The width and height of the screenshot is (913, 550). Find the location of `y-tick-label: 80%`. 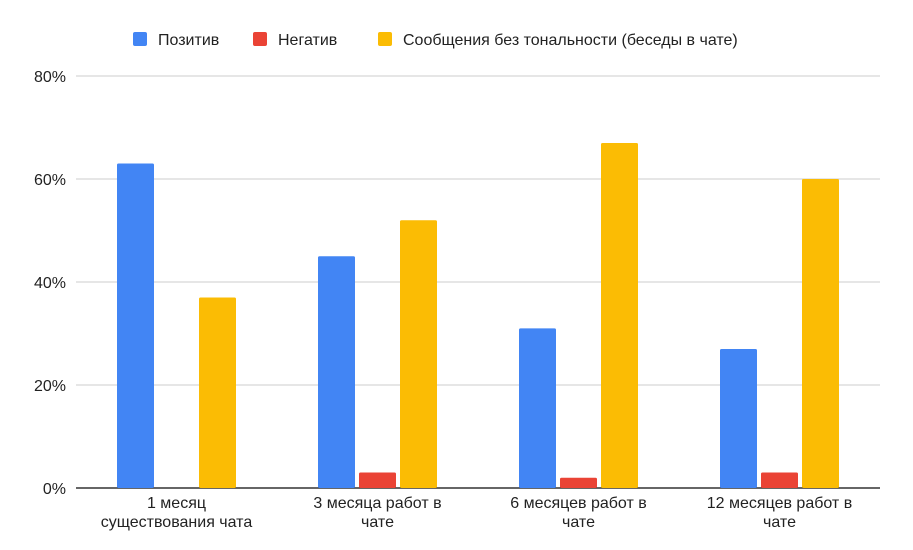

y-tick-label: 80% is located at coordinates (50, 77).